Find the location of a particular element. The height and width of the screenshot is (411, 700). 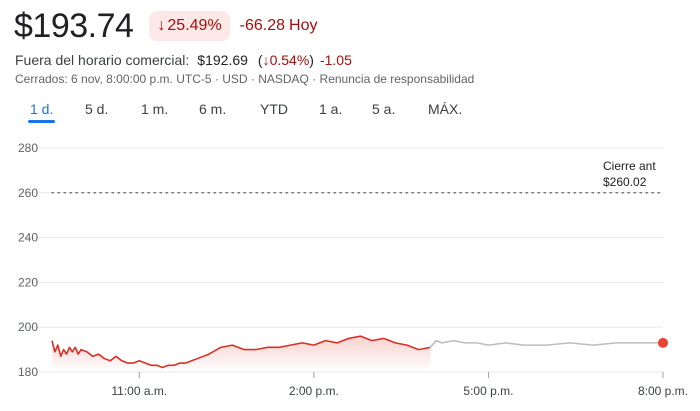

previous-close-value: $260.02 is located at coordinates (625, 182).